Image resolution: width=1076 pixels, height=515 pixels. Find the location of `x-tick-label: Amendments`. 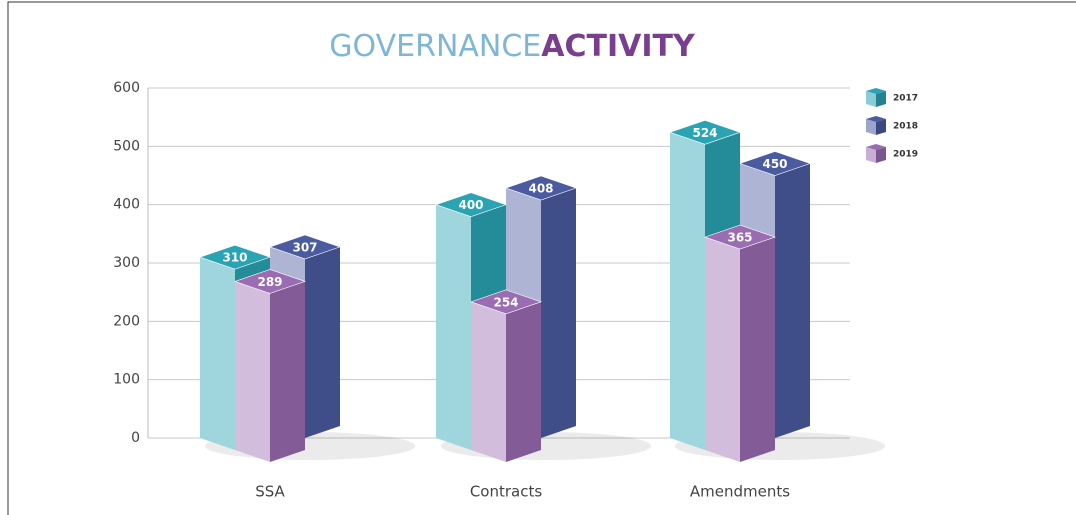

x-tick-label: Amendments is located at coordinates (740, 492).